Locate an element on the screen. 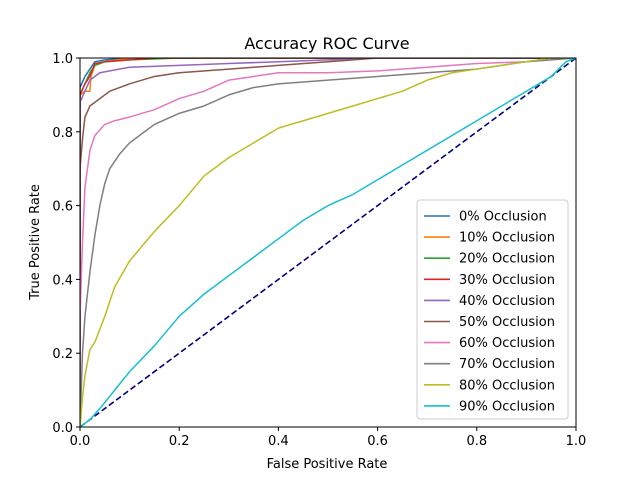  legend-label-2: 20% Occlusion is located at coordinates (507, 259).